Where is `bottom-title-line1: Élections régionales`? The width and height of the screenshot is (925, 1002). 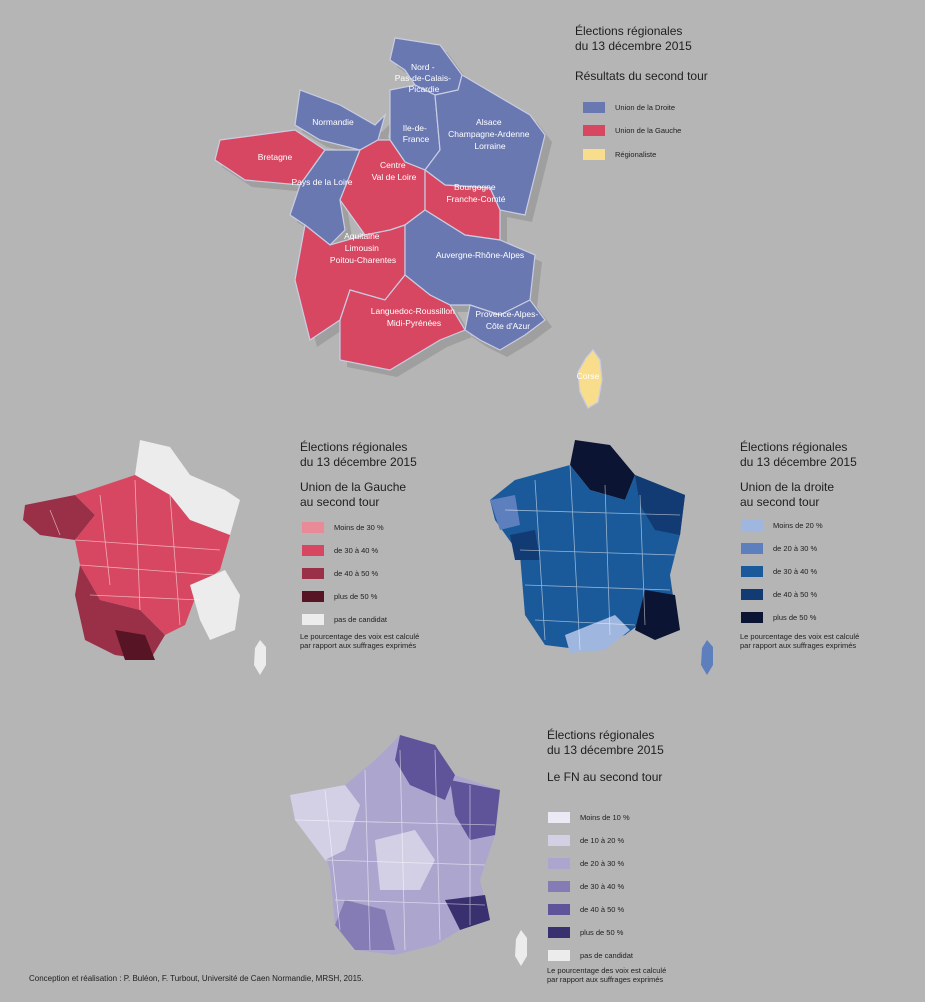
bottom-title-line1: Élections régionales is located at coordinates (601, 735).